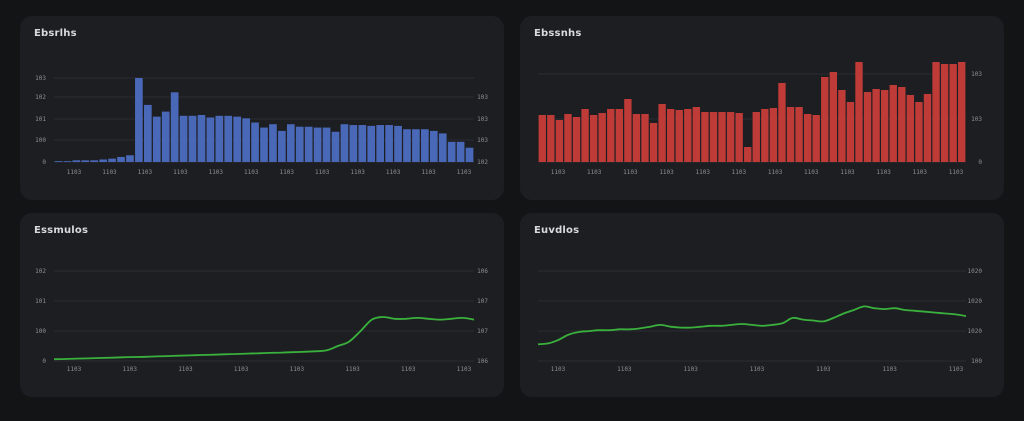  What do you see at coordinates (976, 361) in the screenshot?
I see `y-tick-label-right: 100` at bounding box center [976, 361].